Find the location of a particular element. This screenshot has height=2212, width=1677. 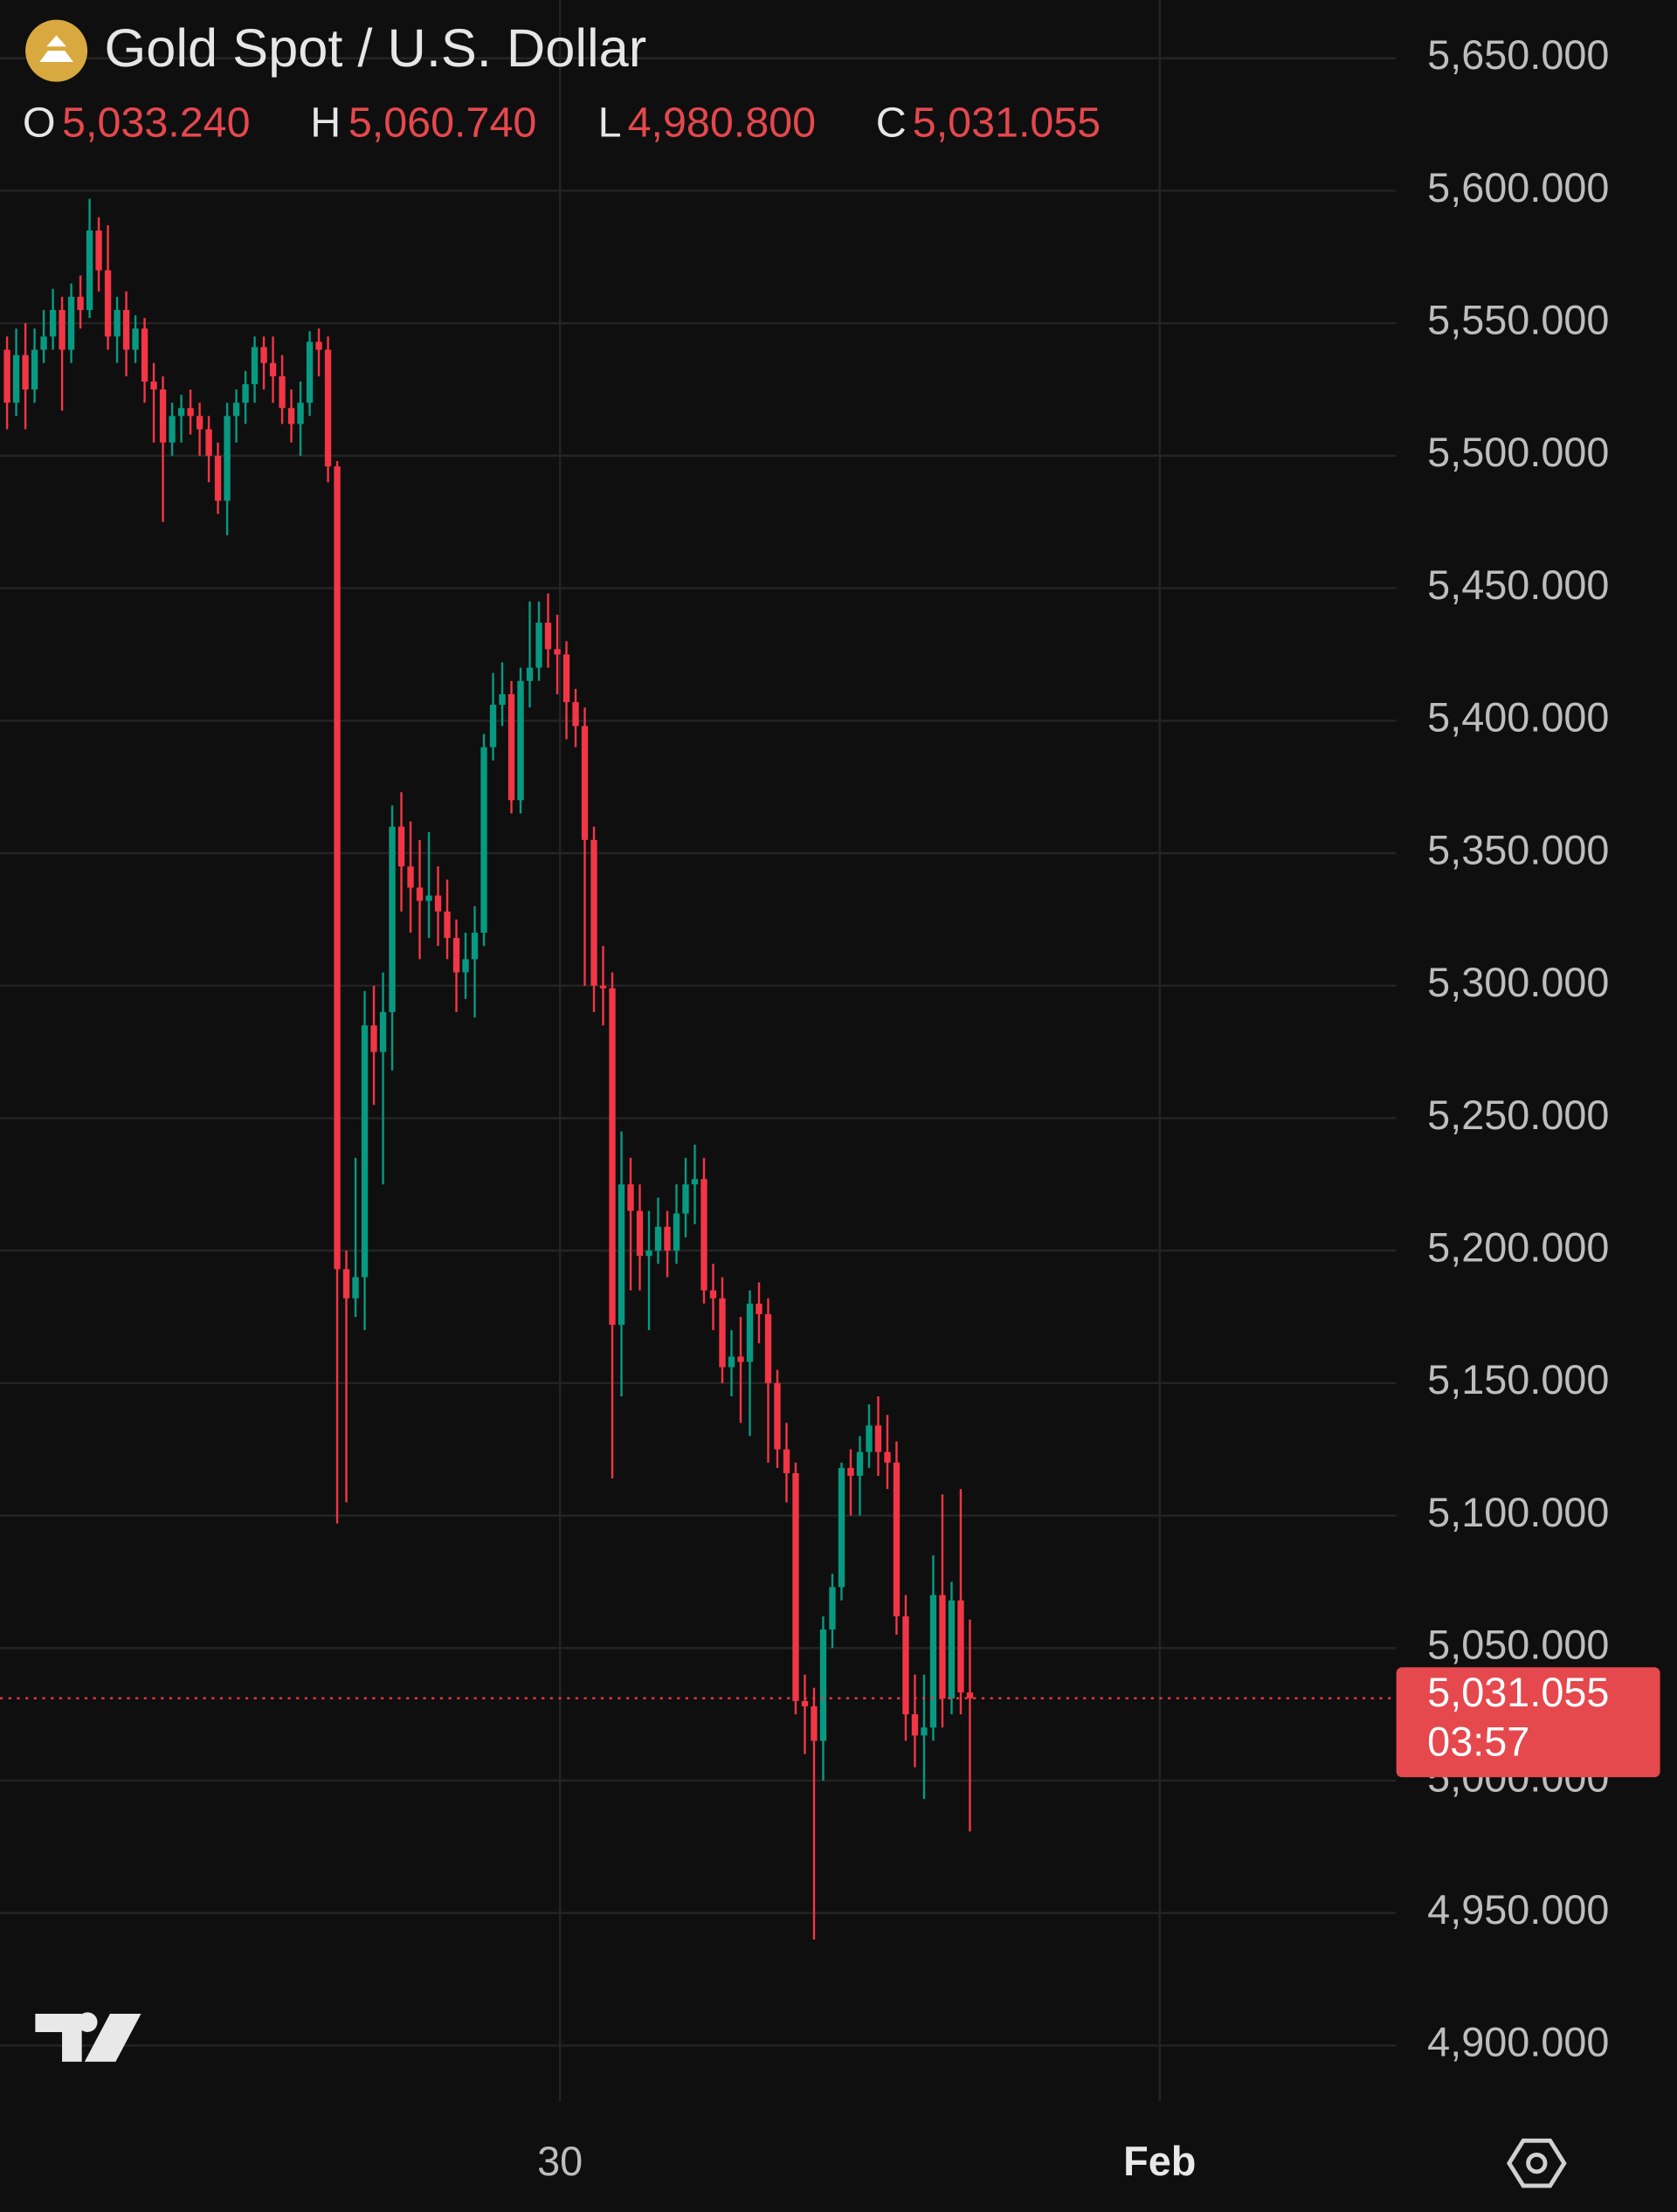

y-tick-label: 4,950.000 is located at coordinates (1518, 1910).